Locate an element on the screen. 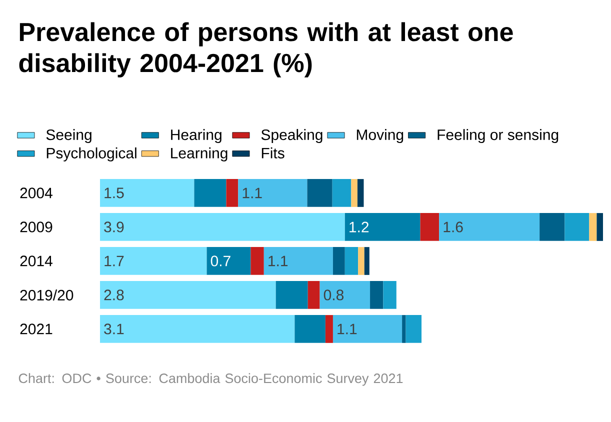 The height and width of the screenshot is (422, 611). legend-label: Learning is located at coordinates (199, 154).